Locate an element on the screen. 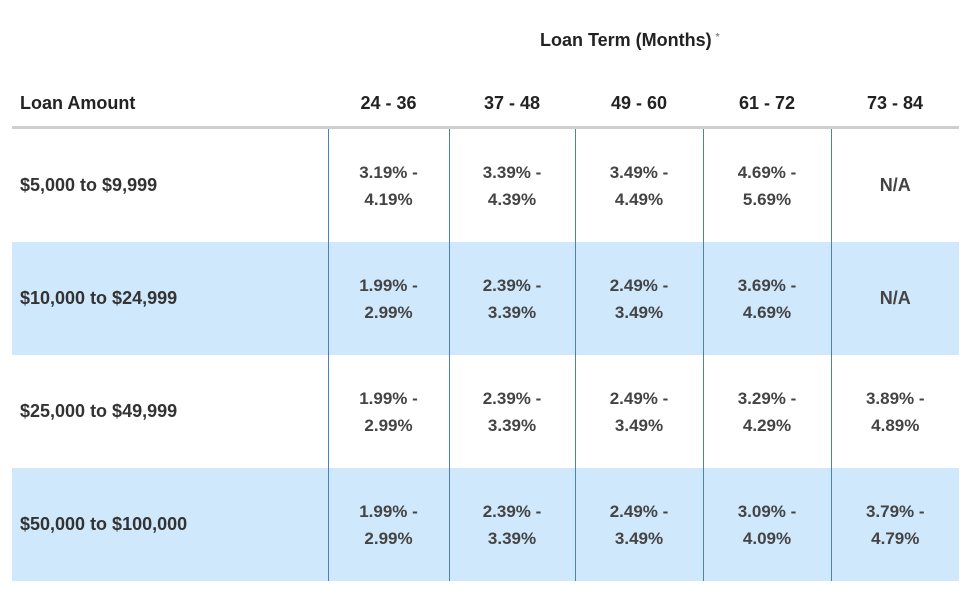  loan-amount-header: Loan Amount is located at coordinates (170, 104).